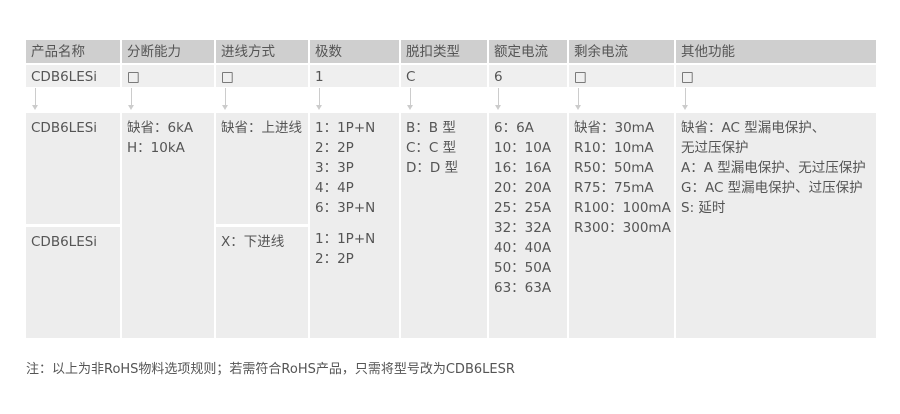 The image size is (900, 414). Describe the element at coordinates (160, 128) in the screenshot. I see `option-item: 缺省：6kA` at that location.